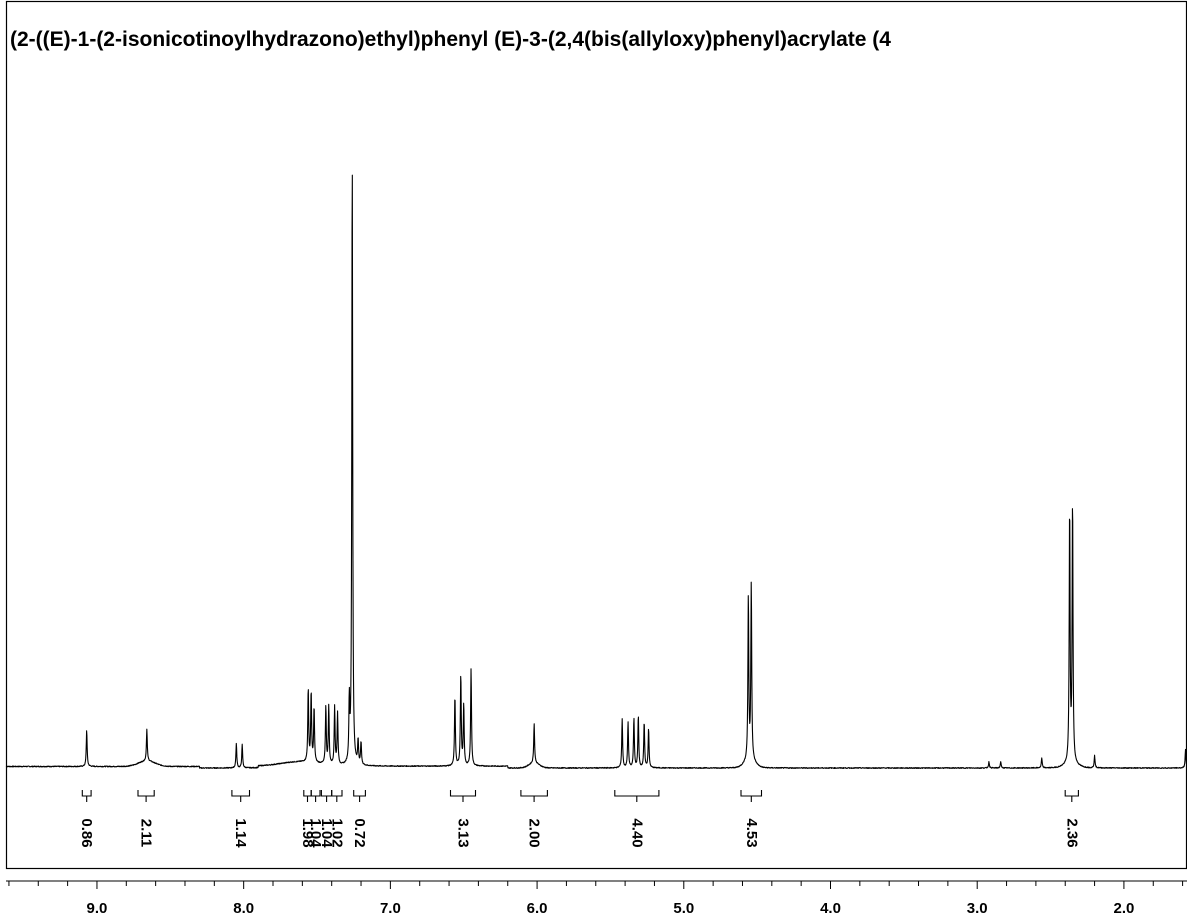  I want to click on integral-bracket: 3.13, so click(463, 819).